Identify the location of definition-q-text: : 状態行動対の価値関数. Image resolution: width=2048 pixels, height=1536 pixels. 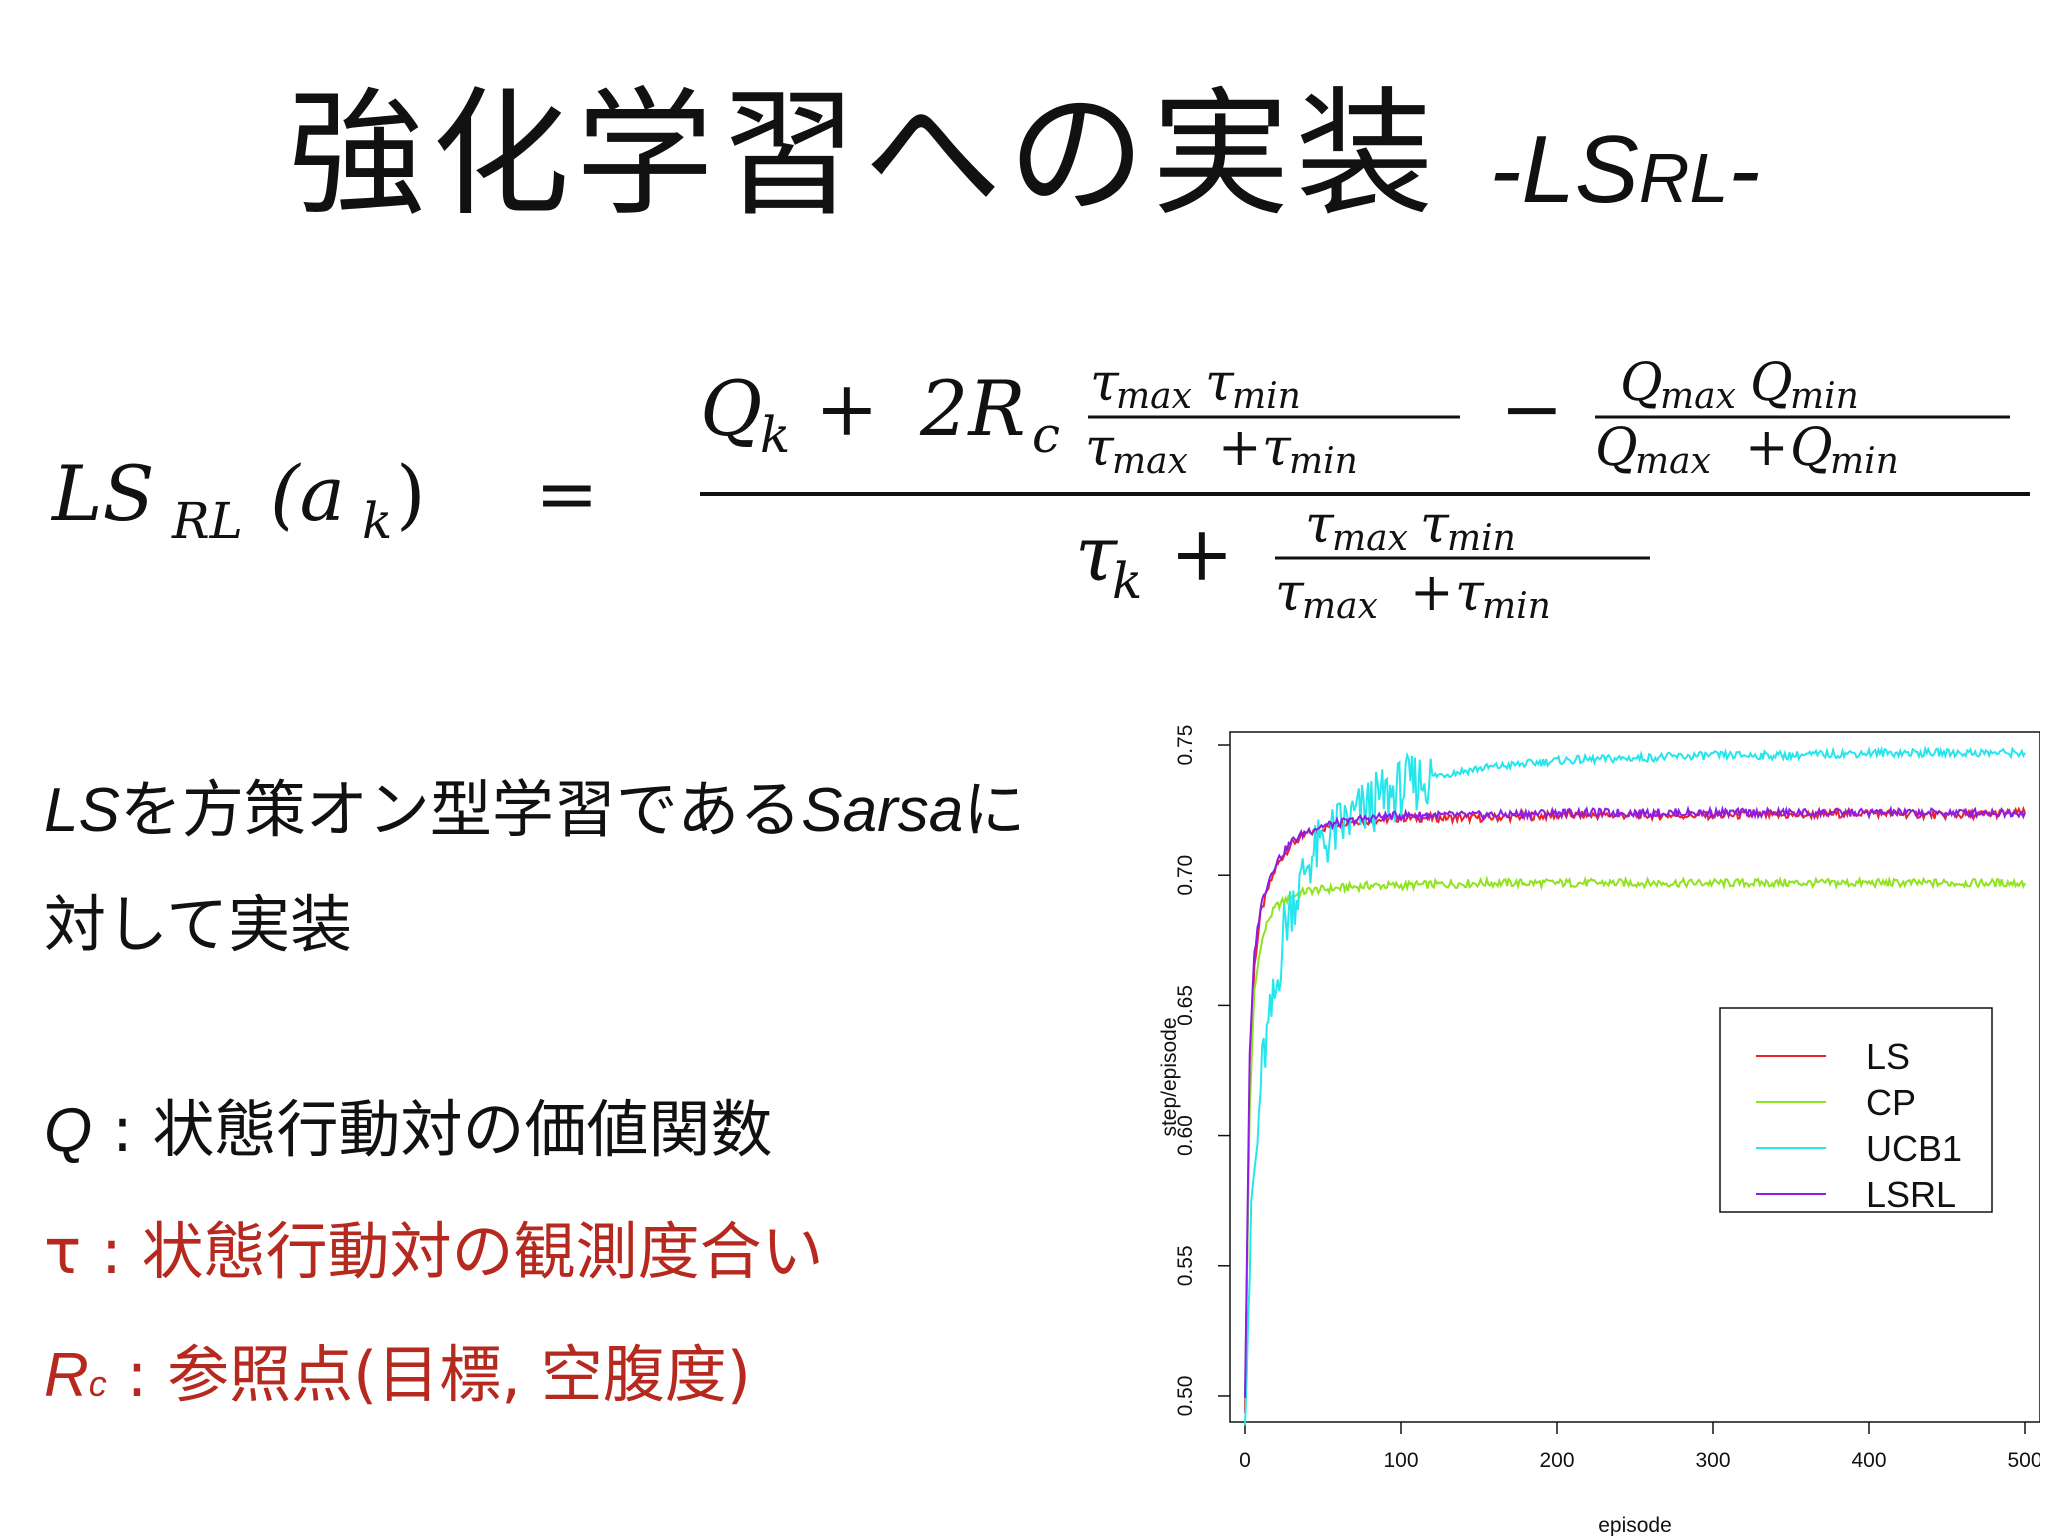
(432, 1129).